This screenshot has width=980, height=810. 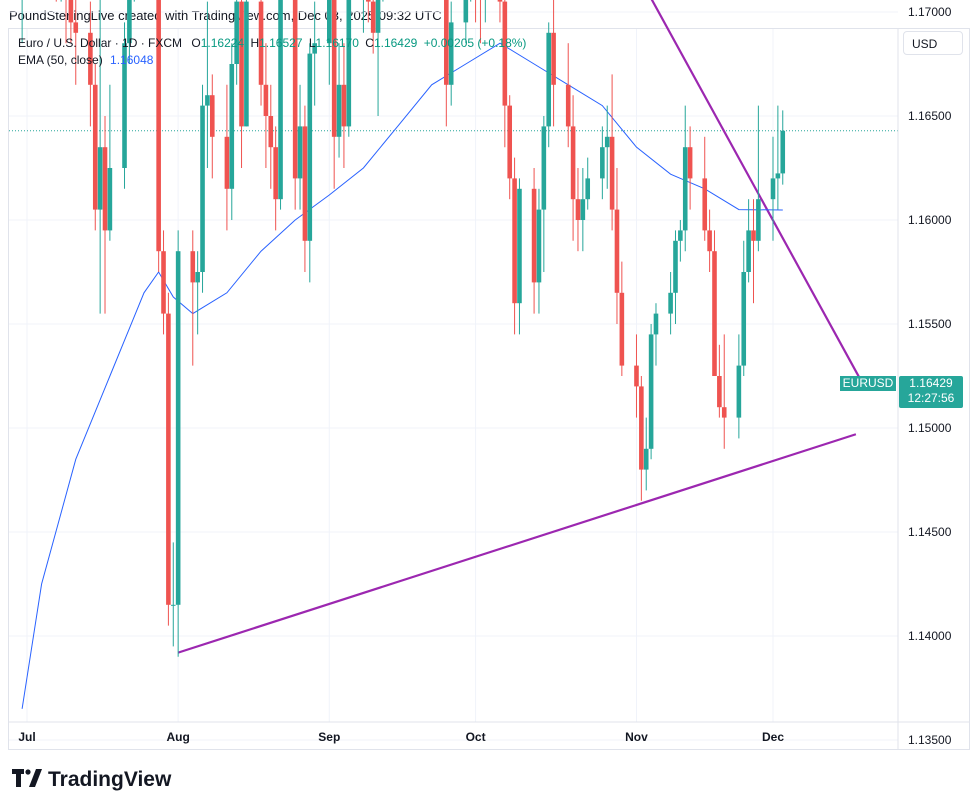 I want to click on legend-open-value: 1.16224, so click(x=222, y=43).